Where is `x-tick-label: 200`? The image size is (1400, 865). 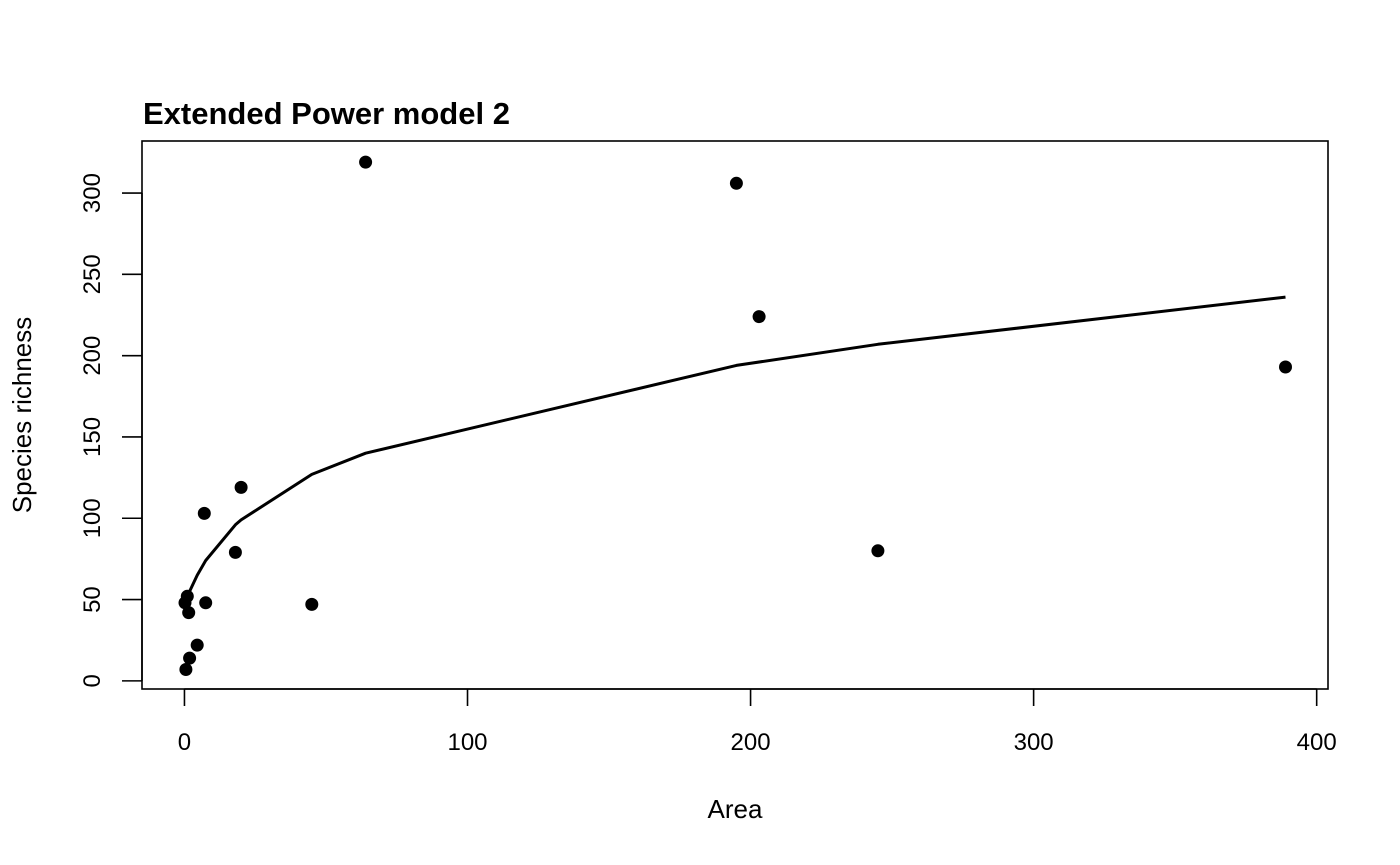
x-tick-label: 200 is located at coordinates (751, 742).